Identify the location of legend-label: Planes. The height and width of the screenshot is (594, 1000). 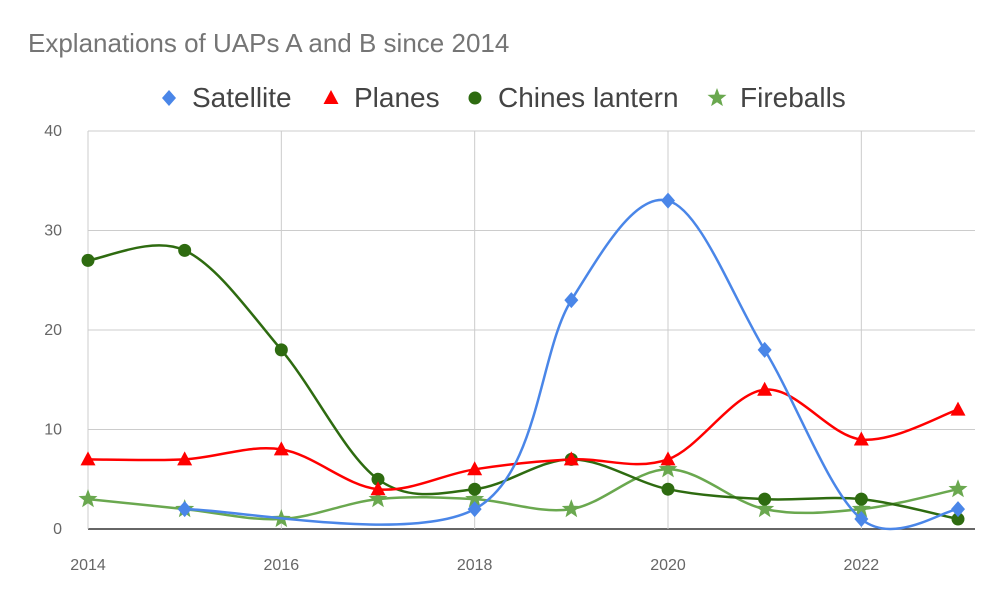
(397, 97).